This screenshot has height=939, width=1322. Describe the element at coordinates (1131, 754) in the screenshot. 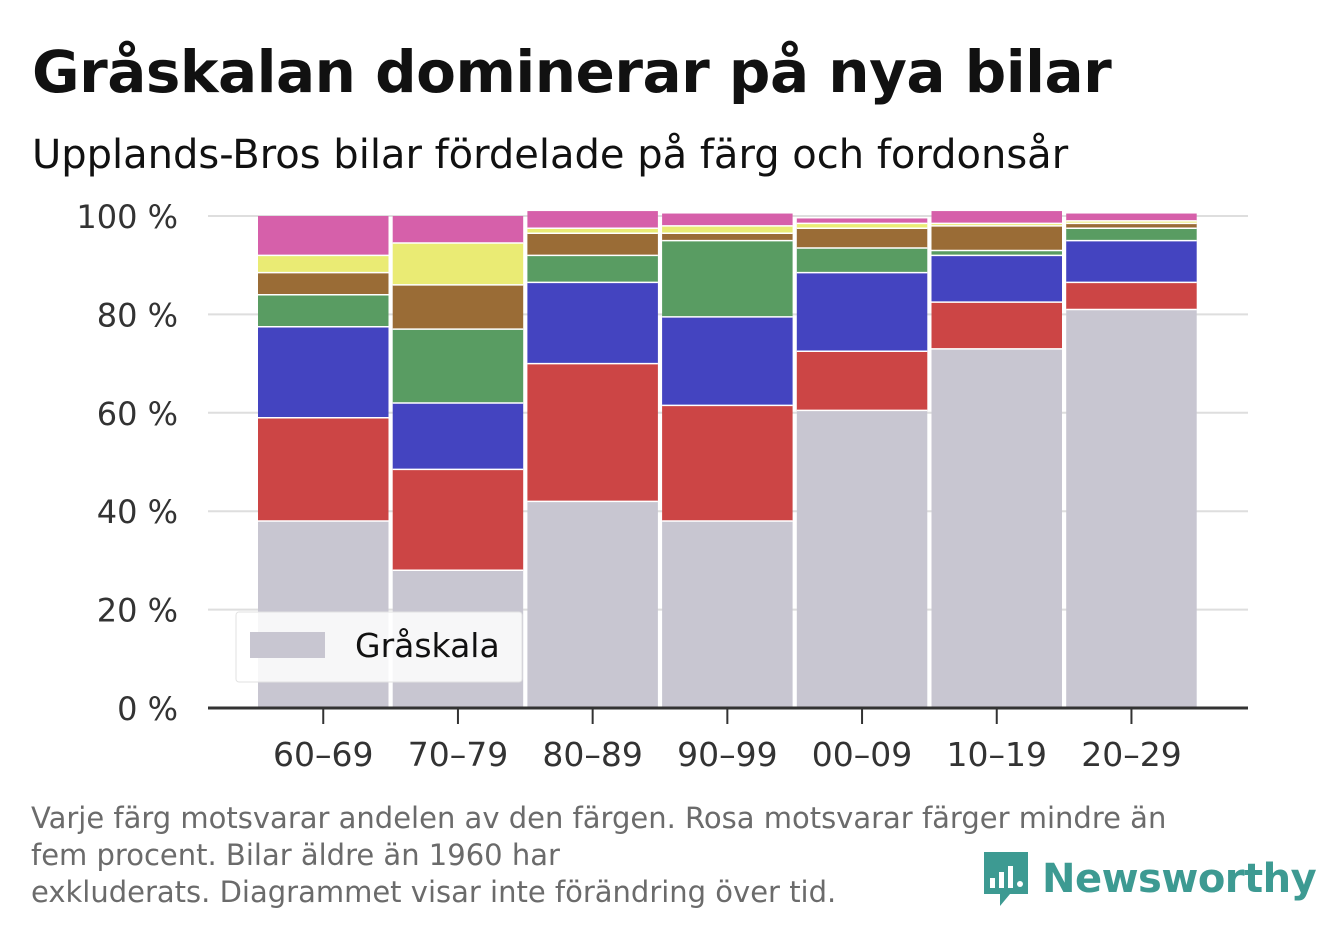

I see `x-tick-label: 20–29` at that location.